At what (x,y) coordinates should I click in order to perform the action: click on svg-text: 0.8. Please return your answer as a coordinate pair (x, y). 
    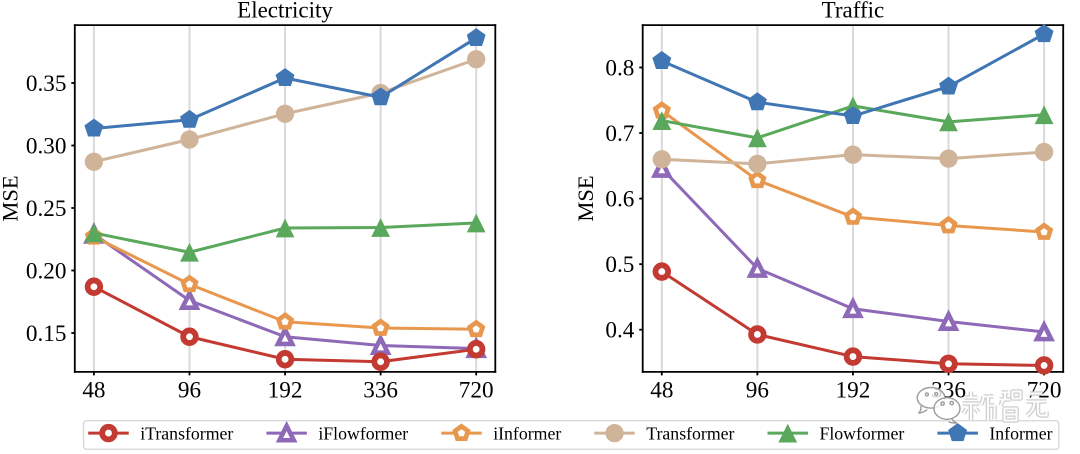
    Looking at the image, I should click on (619, 69).